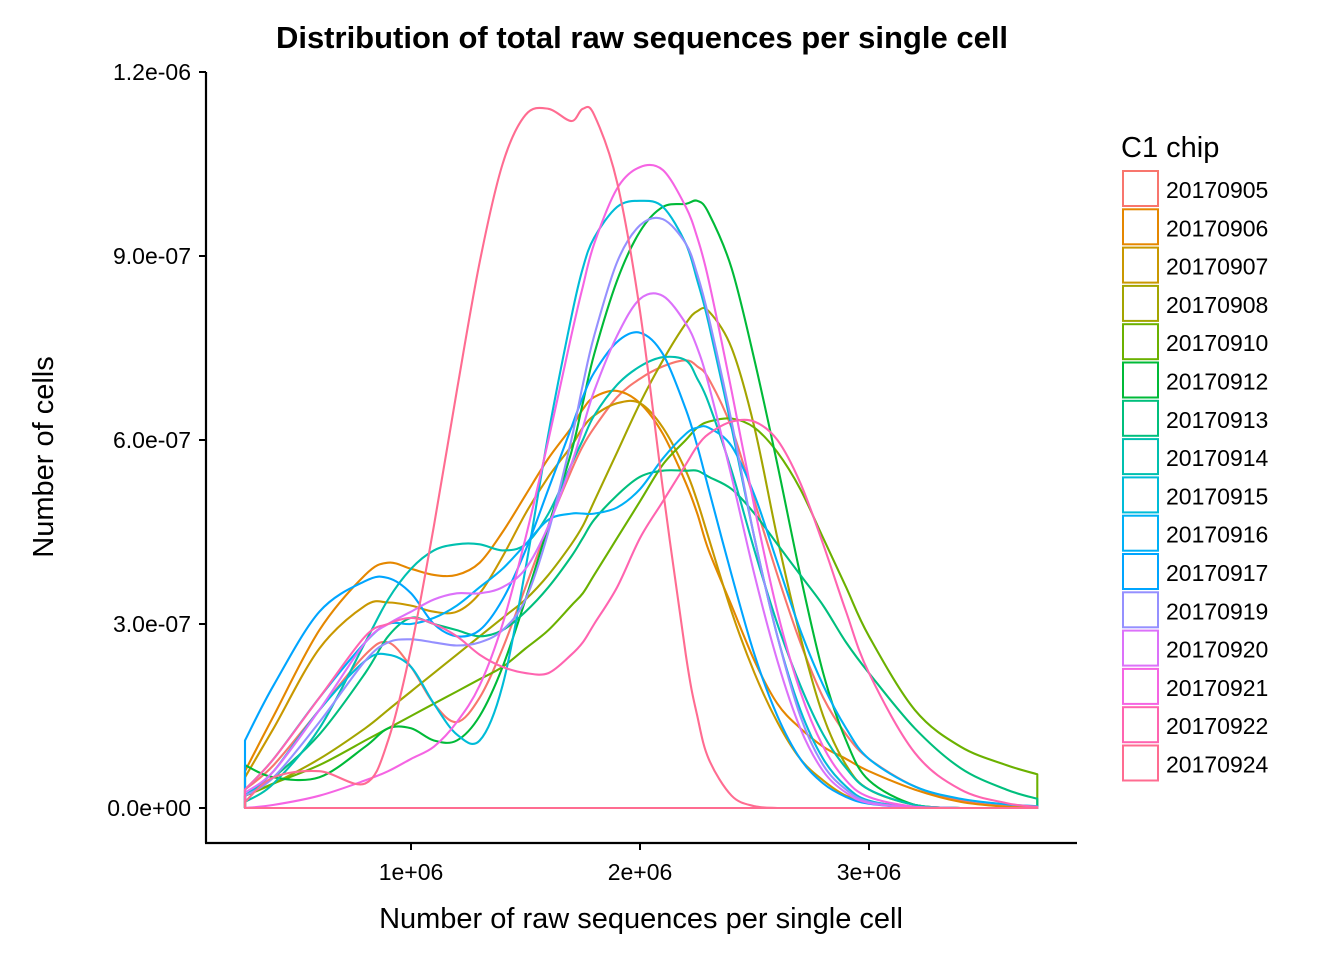  I want to click on legend-label: 20170908, so click(1217, 305).